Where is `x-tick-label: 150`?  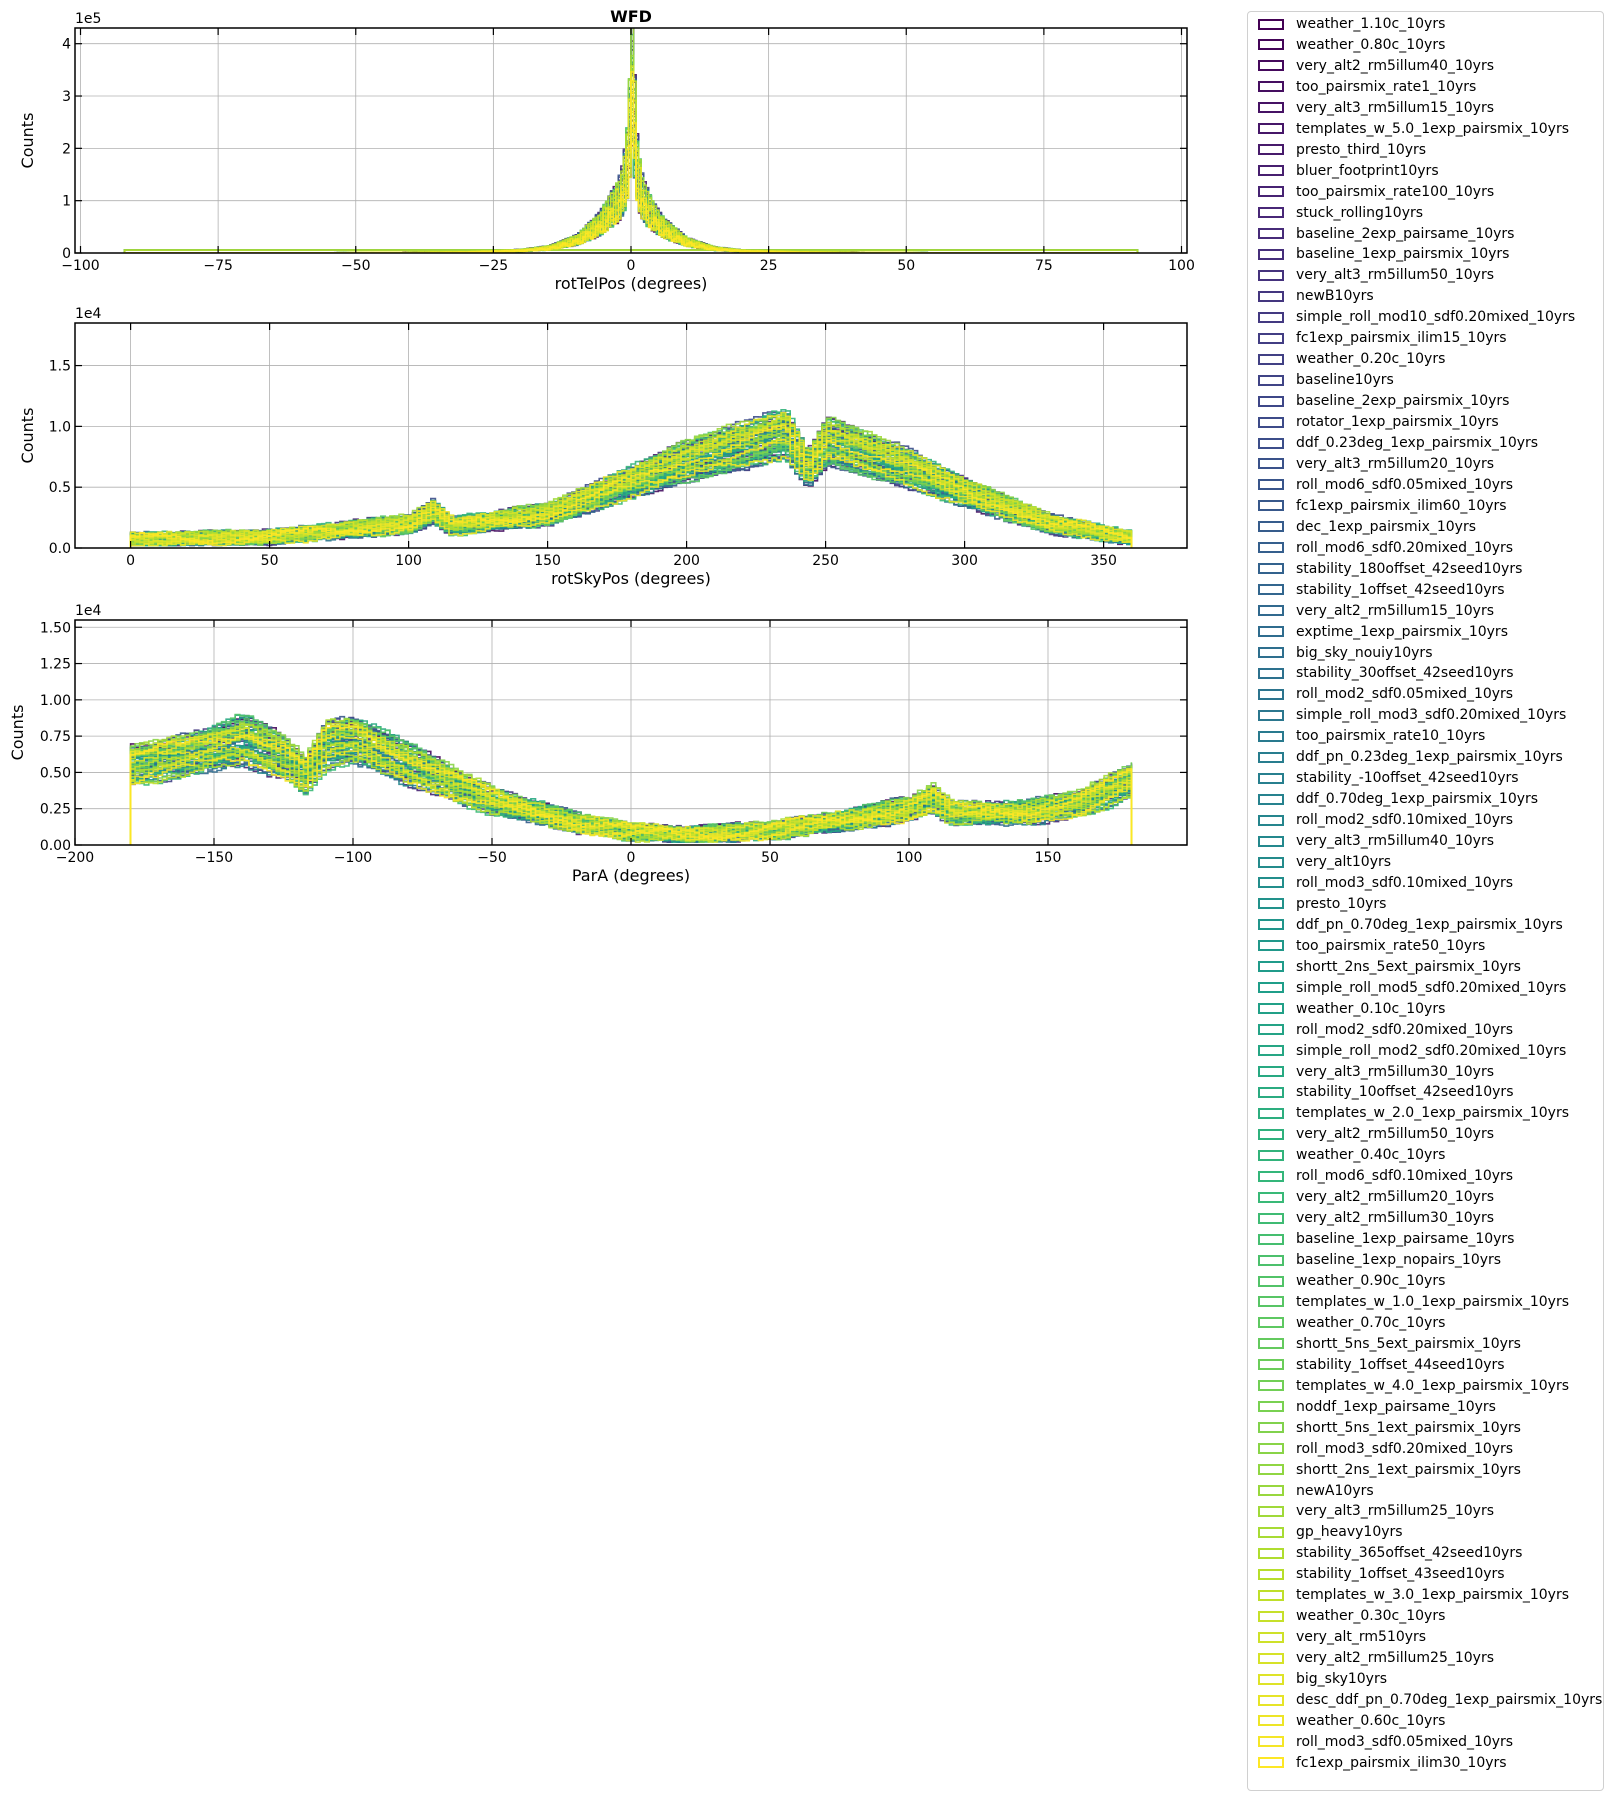
x-tick-label: 150 is located at coordinates (1048, 858).